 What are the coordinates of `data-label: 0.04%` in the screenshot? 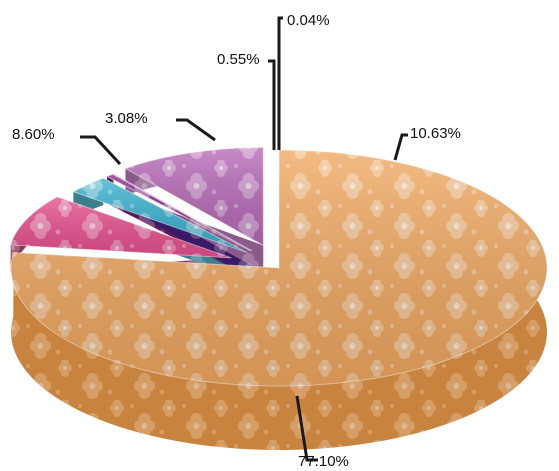 It's located at (308, 20).